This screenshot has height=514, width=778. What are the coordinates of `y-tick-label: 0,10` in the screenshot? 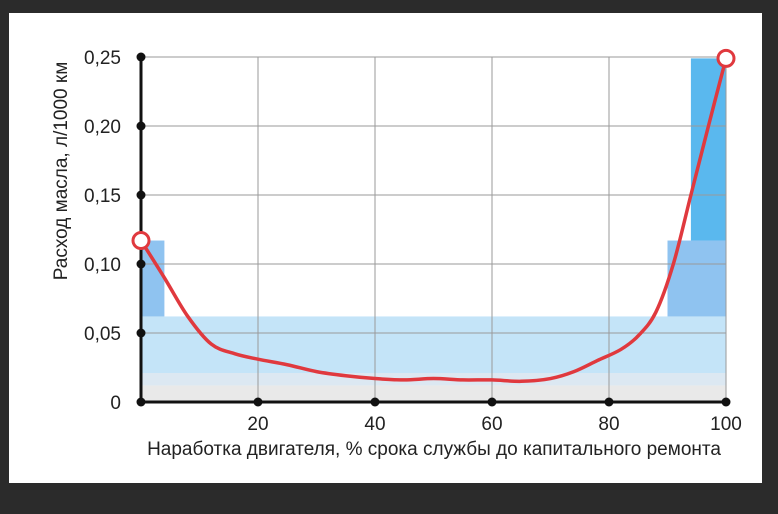 It's located at (102, 265).